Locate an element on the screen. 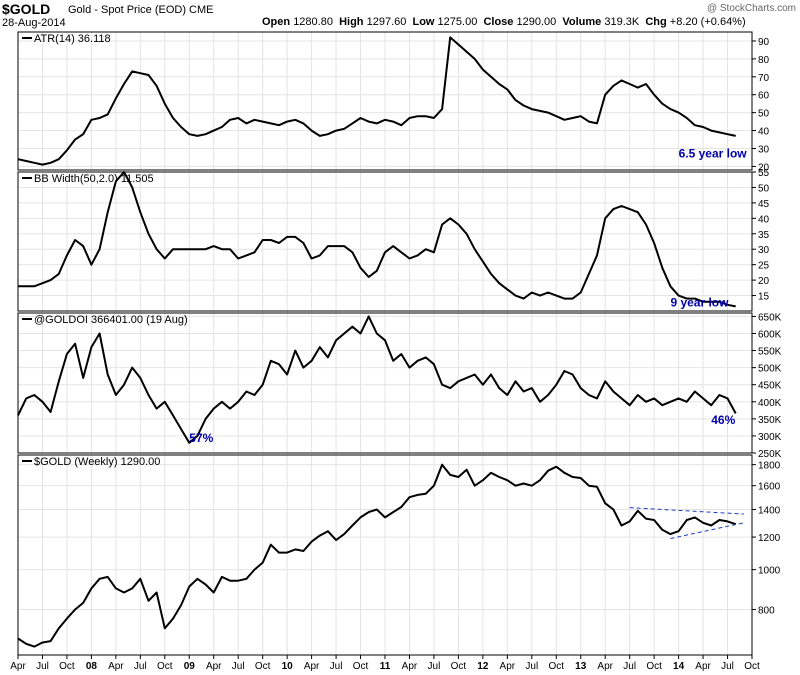 The width and height of the screenshot is (800, 675). y-tick-label: 1000 is located at coordinates (769, 571).